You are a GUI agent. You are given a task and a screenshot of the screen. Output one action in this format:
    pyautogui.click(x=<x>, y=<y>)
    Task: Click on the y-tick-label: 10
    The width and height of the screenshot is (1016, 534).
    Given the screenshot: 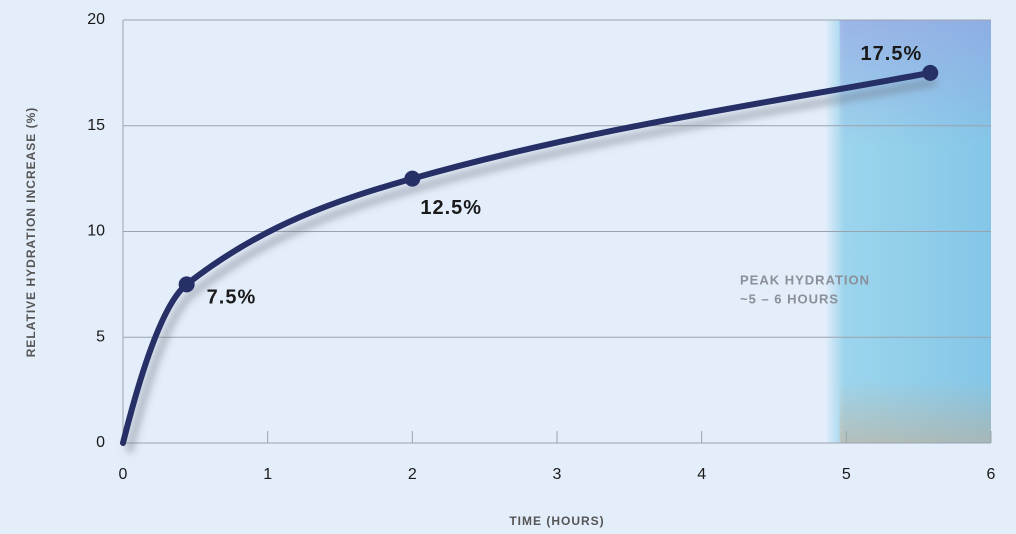 What is the action you would take?
    pyautogui.click(x=96, y=231)
    